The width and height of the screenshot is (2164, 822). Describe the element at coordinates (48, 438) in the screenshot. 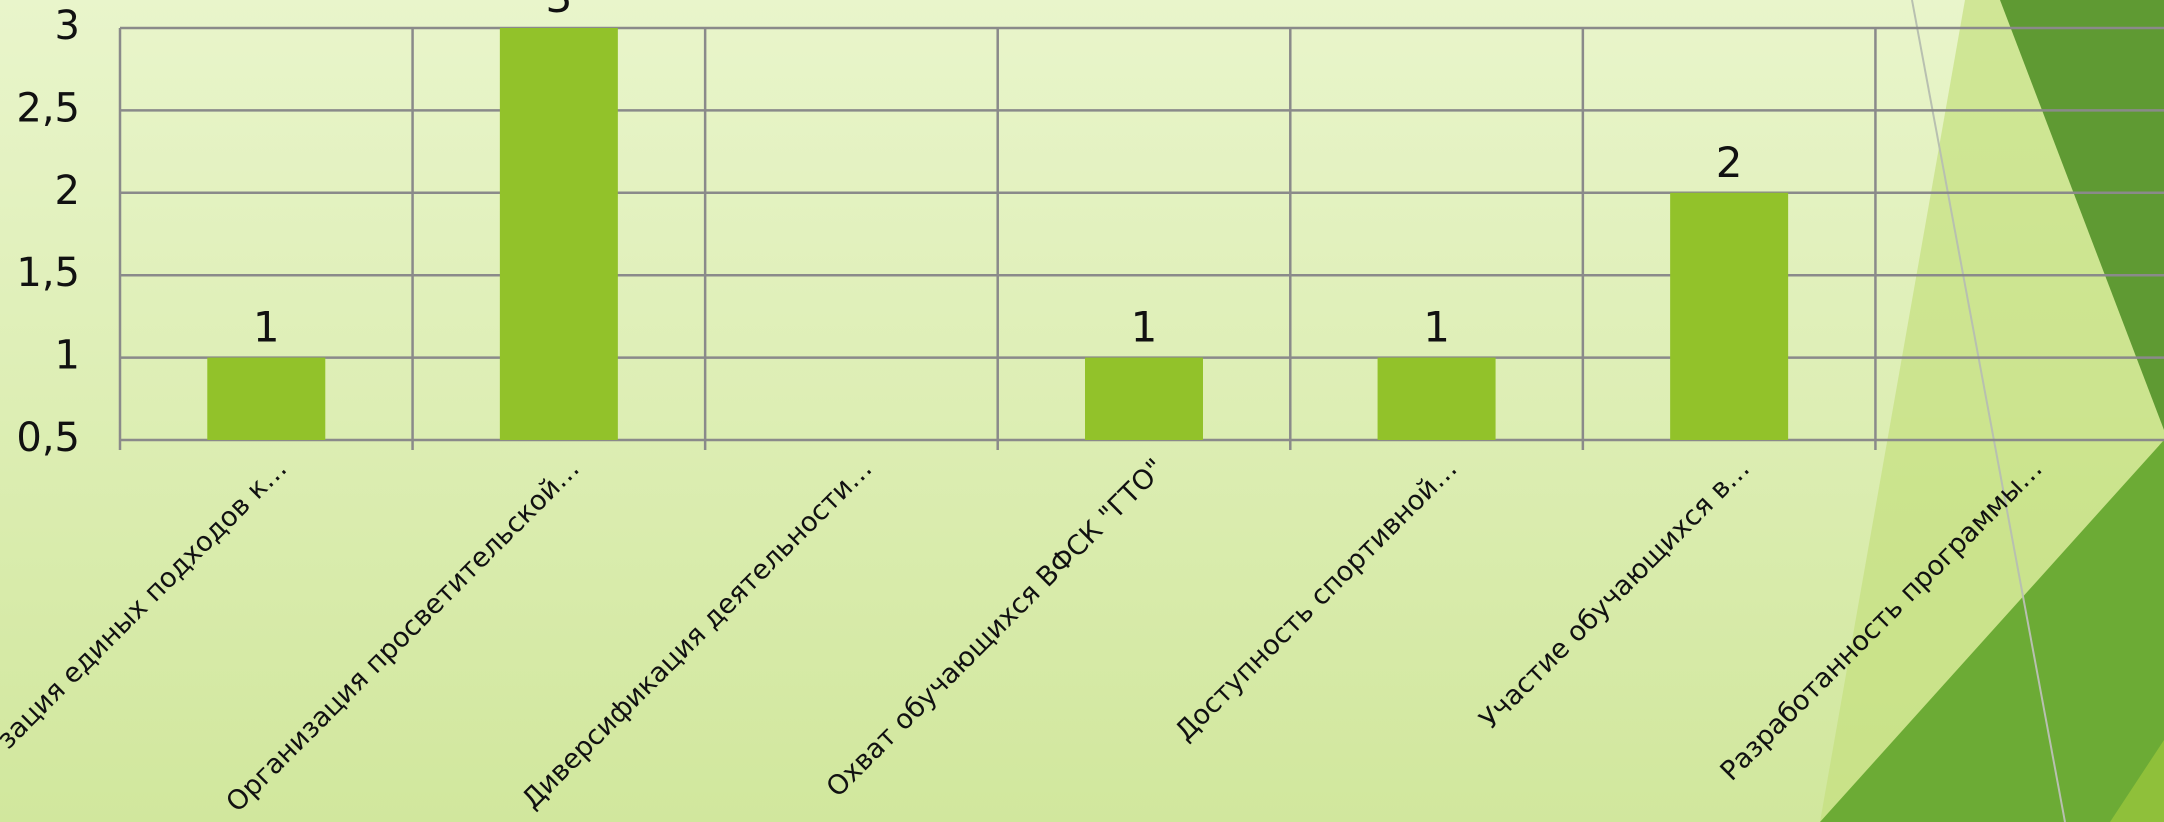

I see `y-tick-label: 0,5` at that location.